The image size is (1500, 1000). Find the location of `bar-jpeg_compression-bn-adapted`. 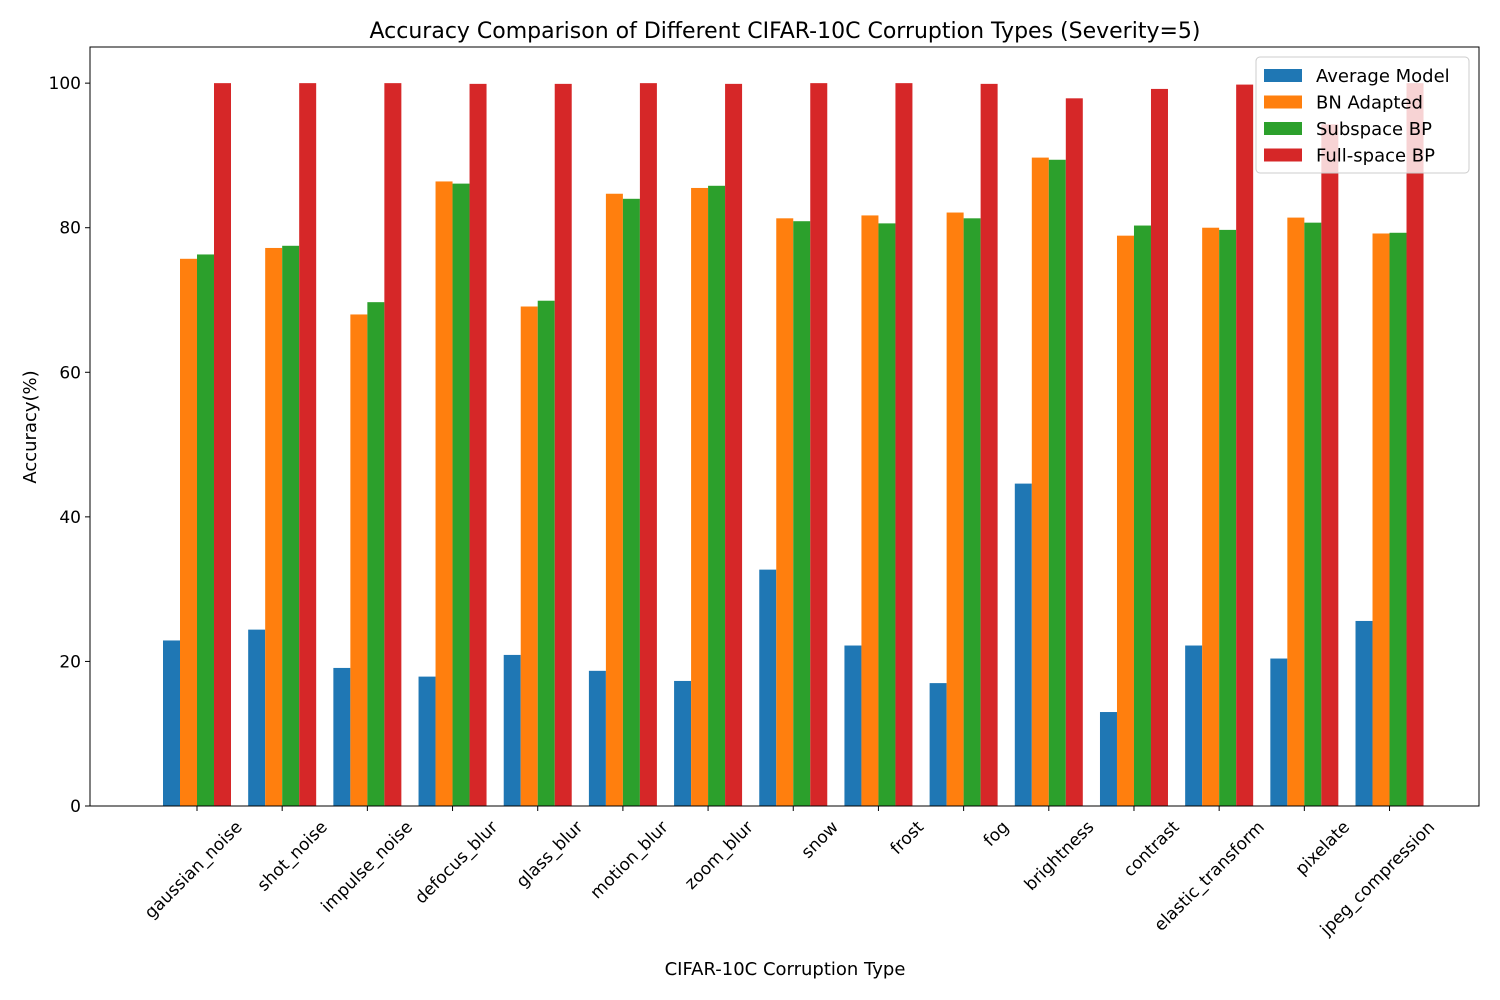

bar-jpeg_compression-bn-adapted is located at coordinates (1381, 520).